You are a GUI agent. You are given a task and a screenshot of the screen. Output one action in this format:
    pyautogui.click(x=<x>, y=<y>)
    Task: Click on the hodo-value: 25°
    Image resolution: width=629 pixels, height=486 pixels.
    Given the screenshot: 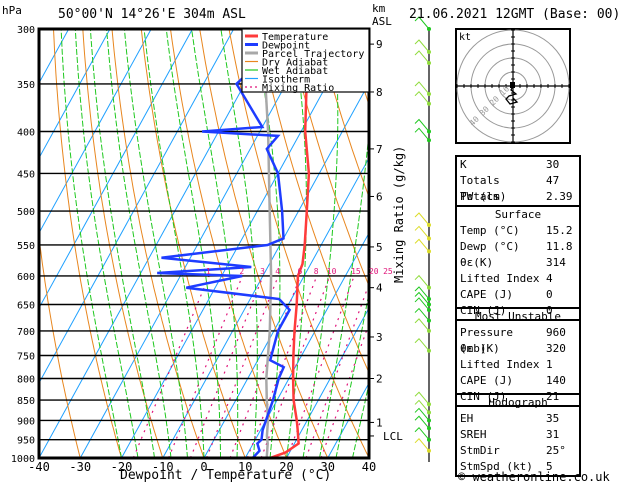 What is the action you would take?
    pyautogui.click(x=556, y=450)
    